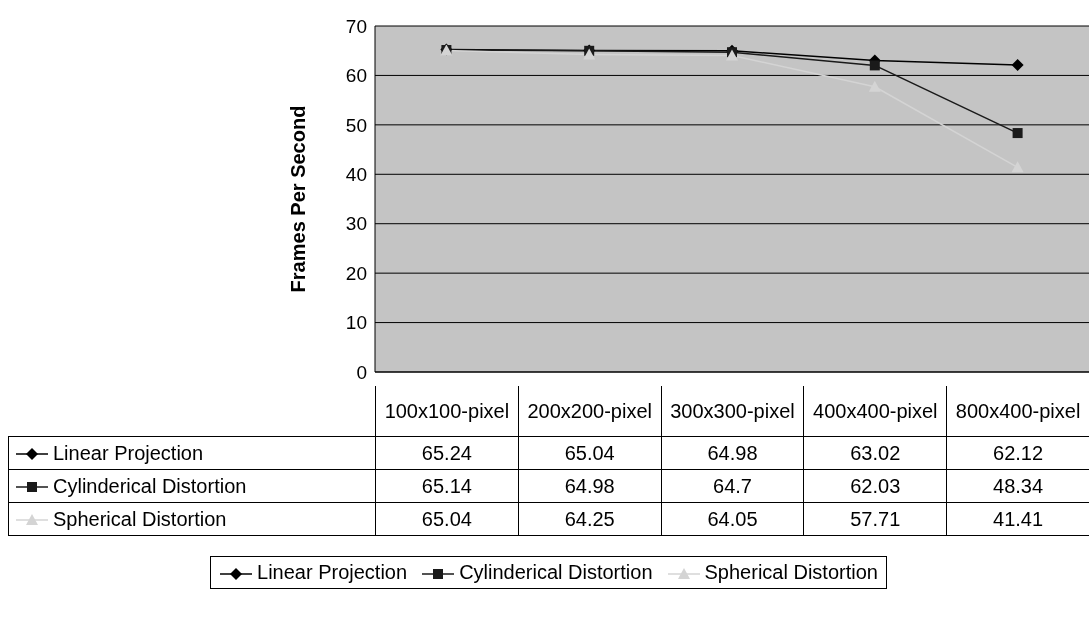 The width and height of the screenshot is (1089, 627). Describe the element at coordinates (356, 273) in the screenshot. I see `y-tick-label: 20` at that location.